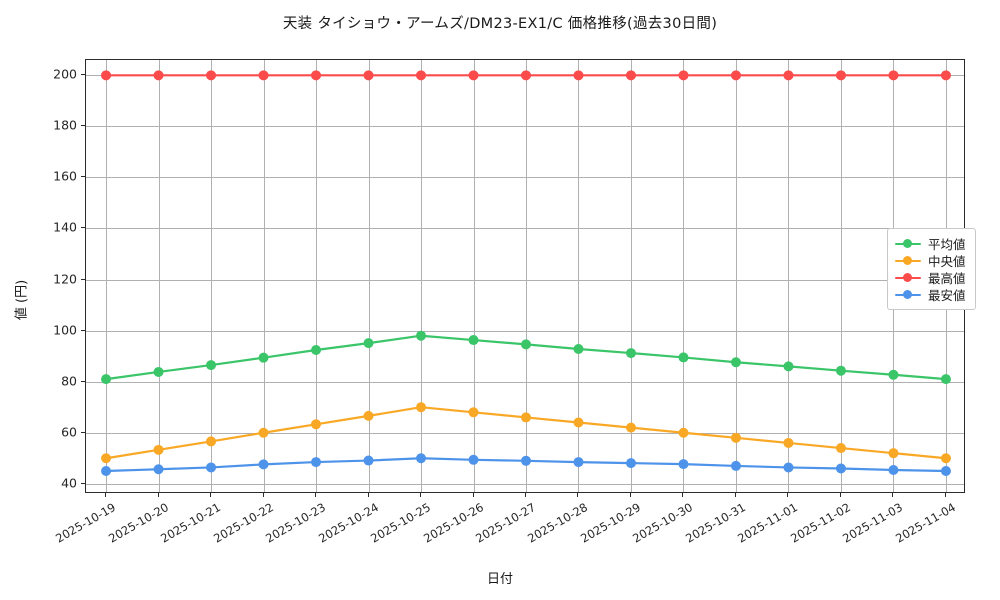  I want to click on legend-item-4: 最安値, so click(930, 294).